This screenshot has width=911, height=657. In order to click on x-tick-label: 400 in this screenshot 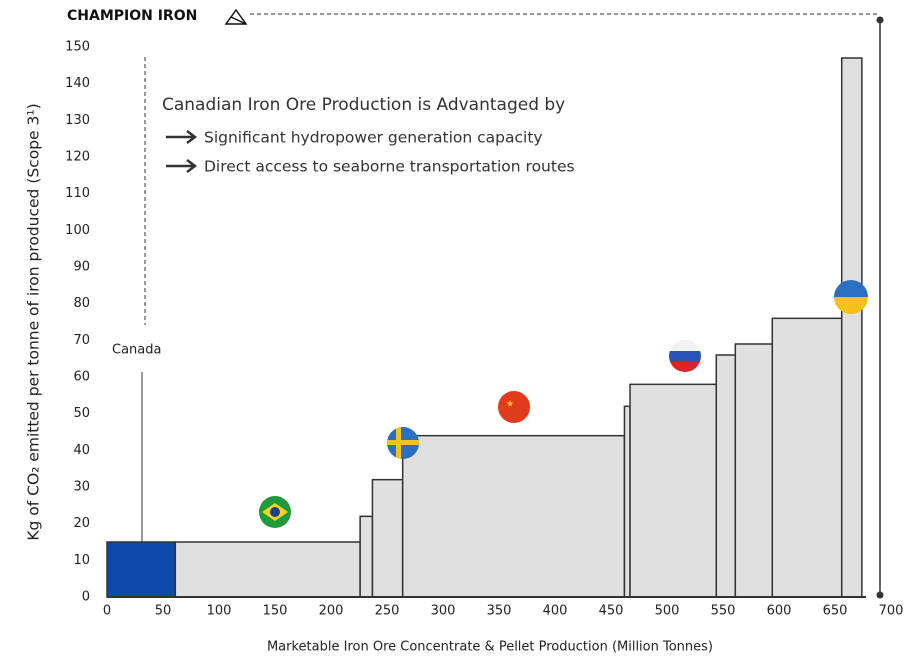, I will do `click(555, 611)`.